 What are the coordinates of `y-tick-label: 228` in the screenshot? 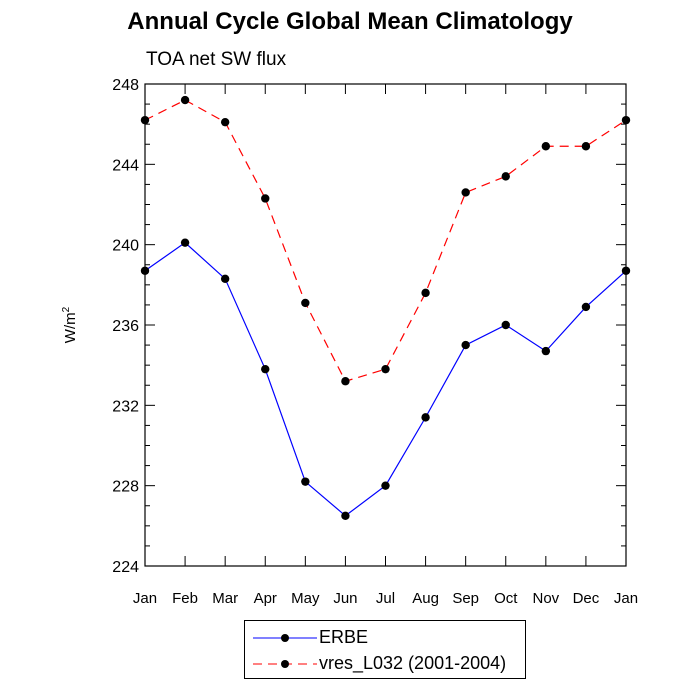 It's located at (125, 487).